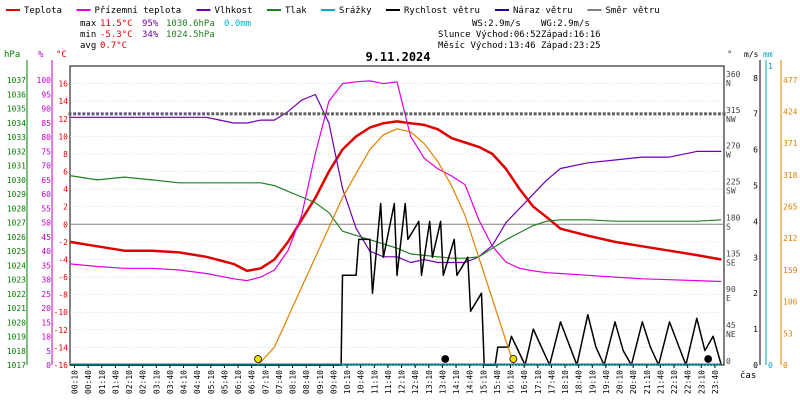 This screenshot has height=400, width=800. Describe the element at coordinates (41, 55) in the screenshot. I see `axis-pct-label: %` at that location.